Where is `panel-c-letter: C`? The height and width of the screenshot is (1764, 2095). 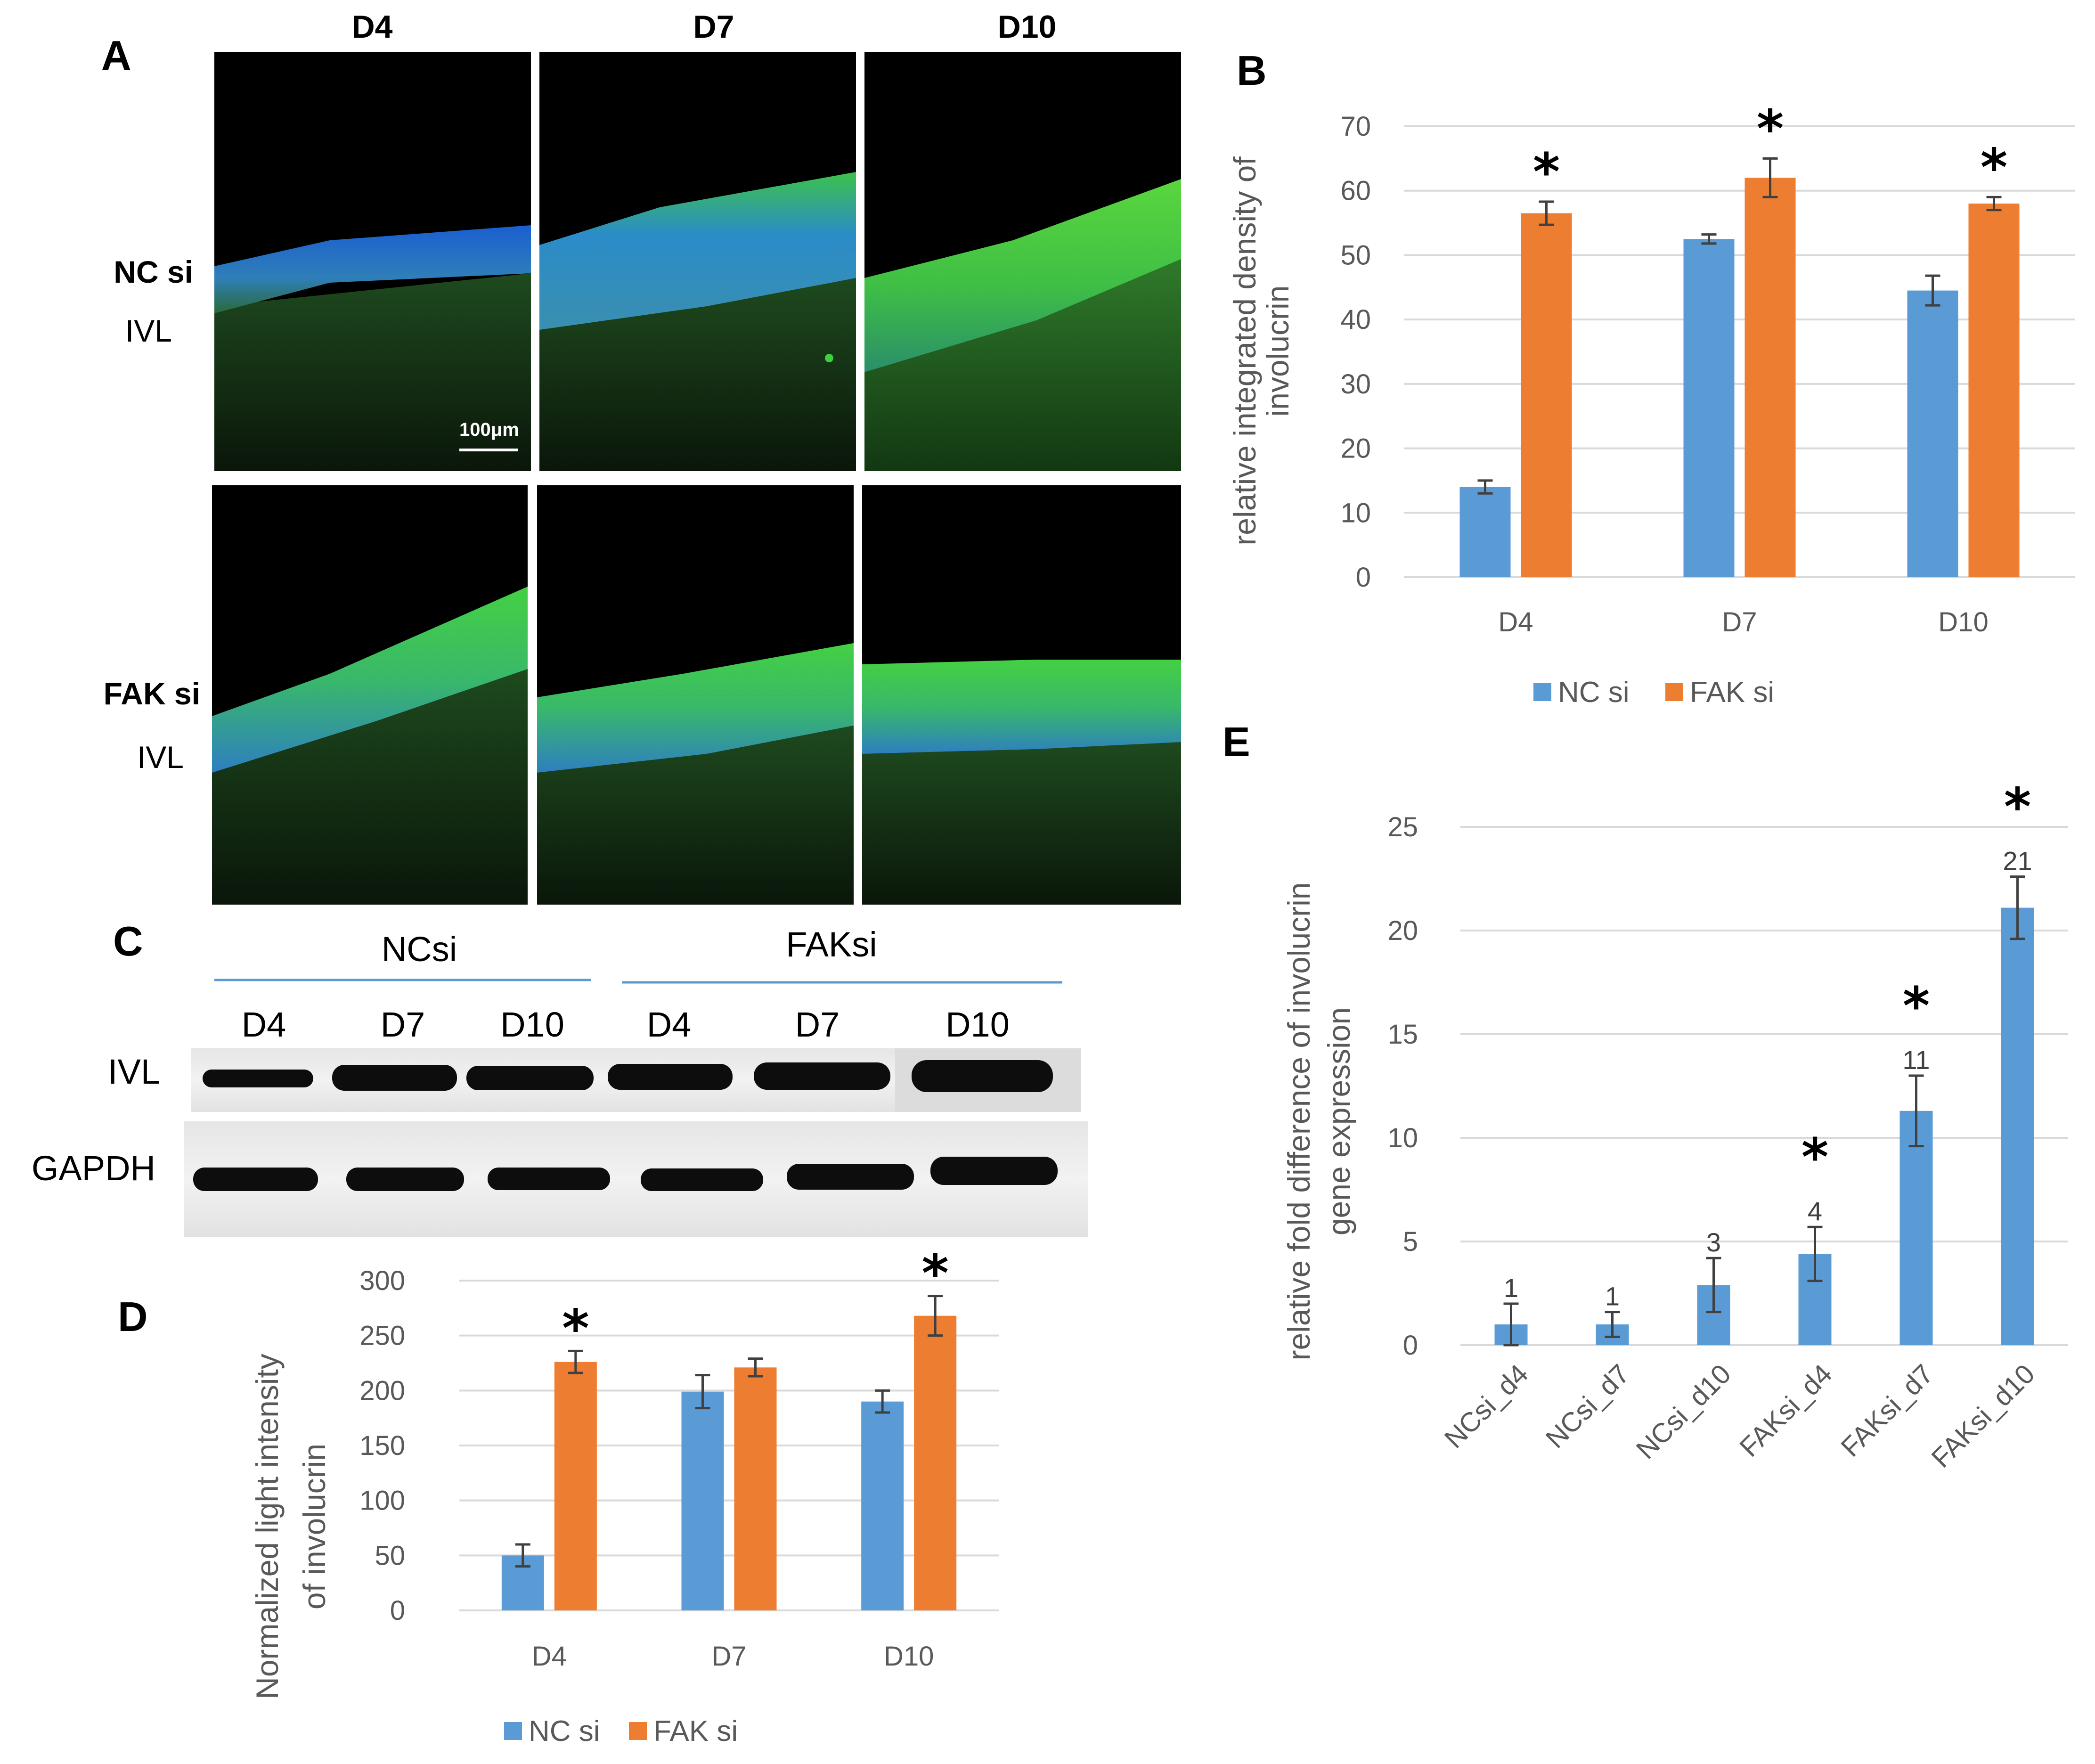 panel-c-letter: C is located at coordinates (128, 941).